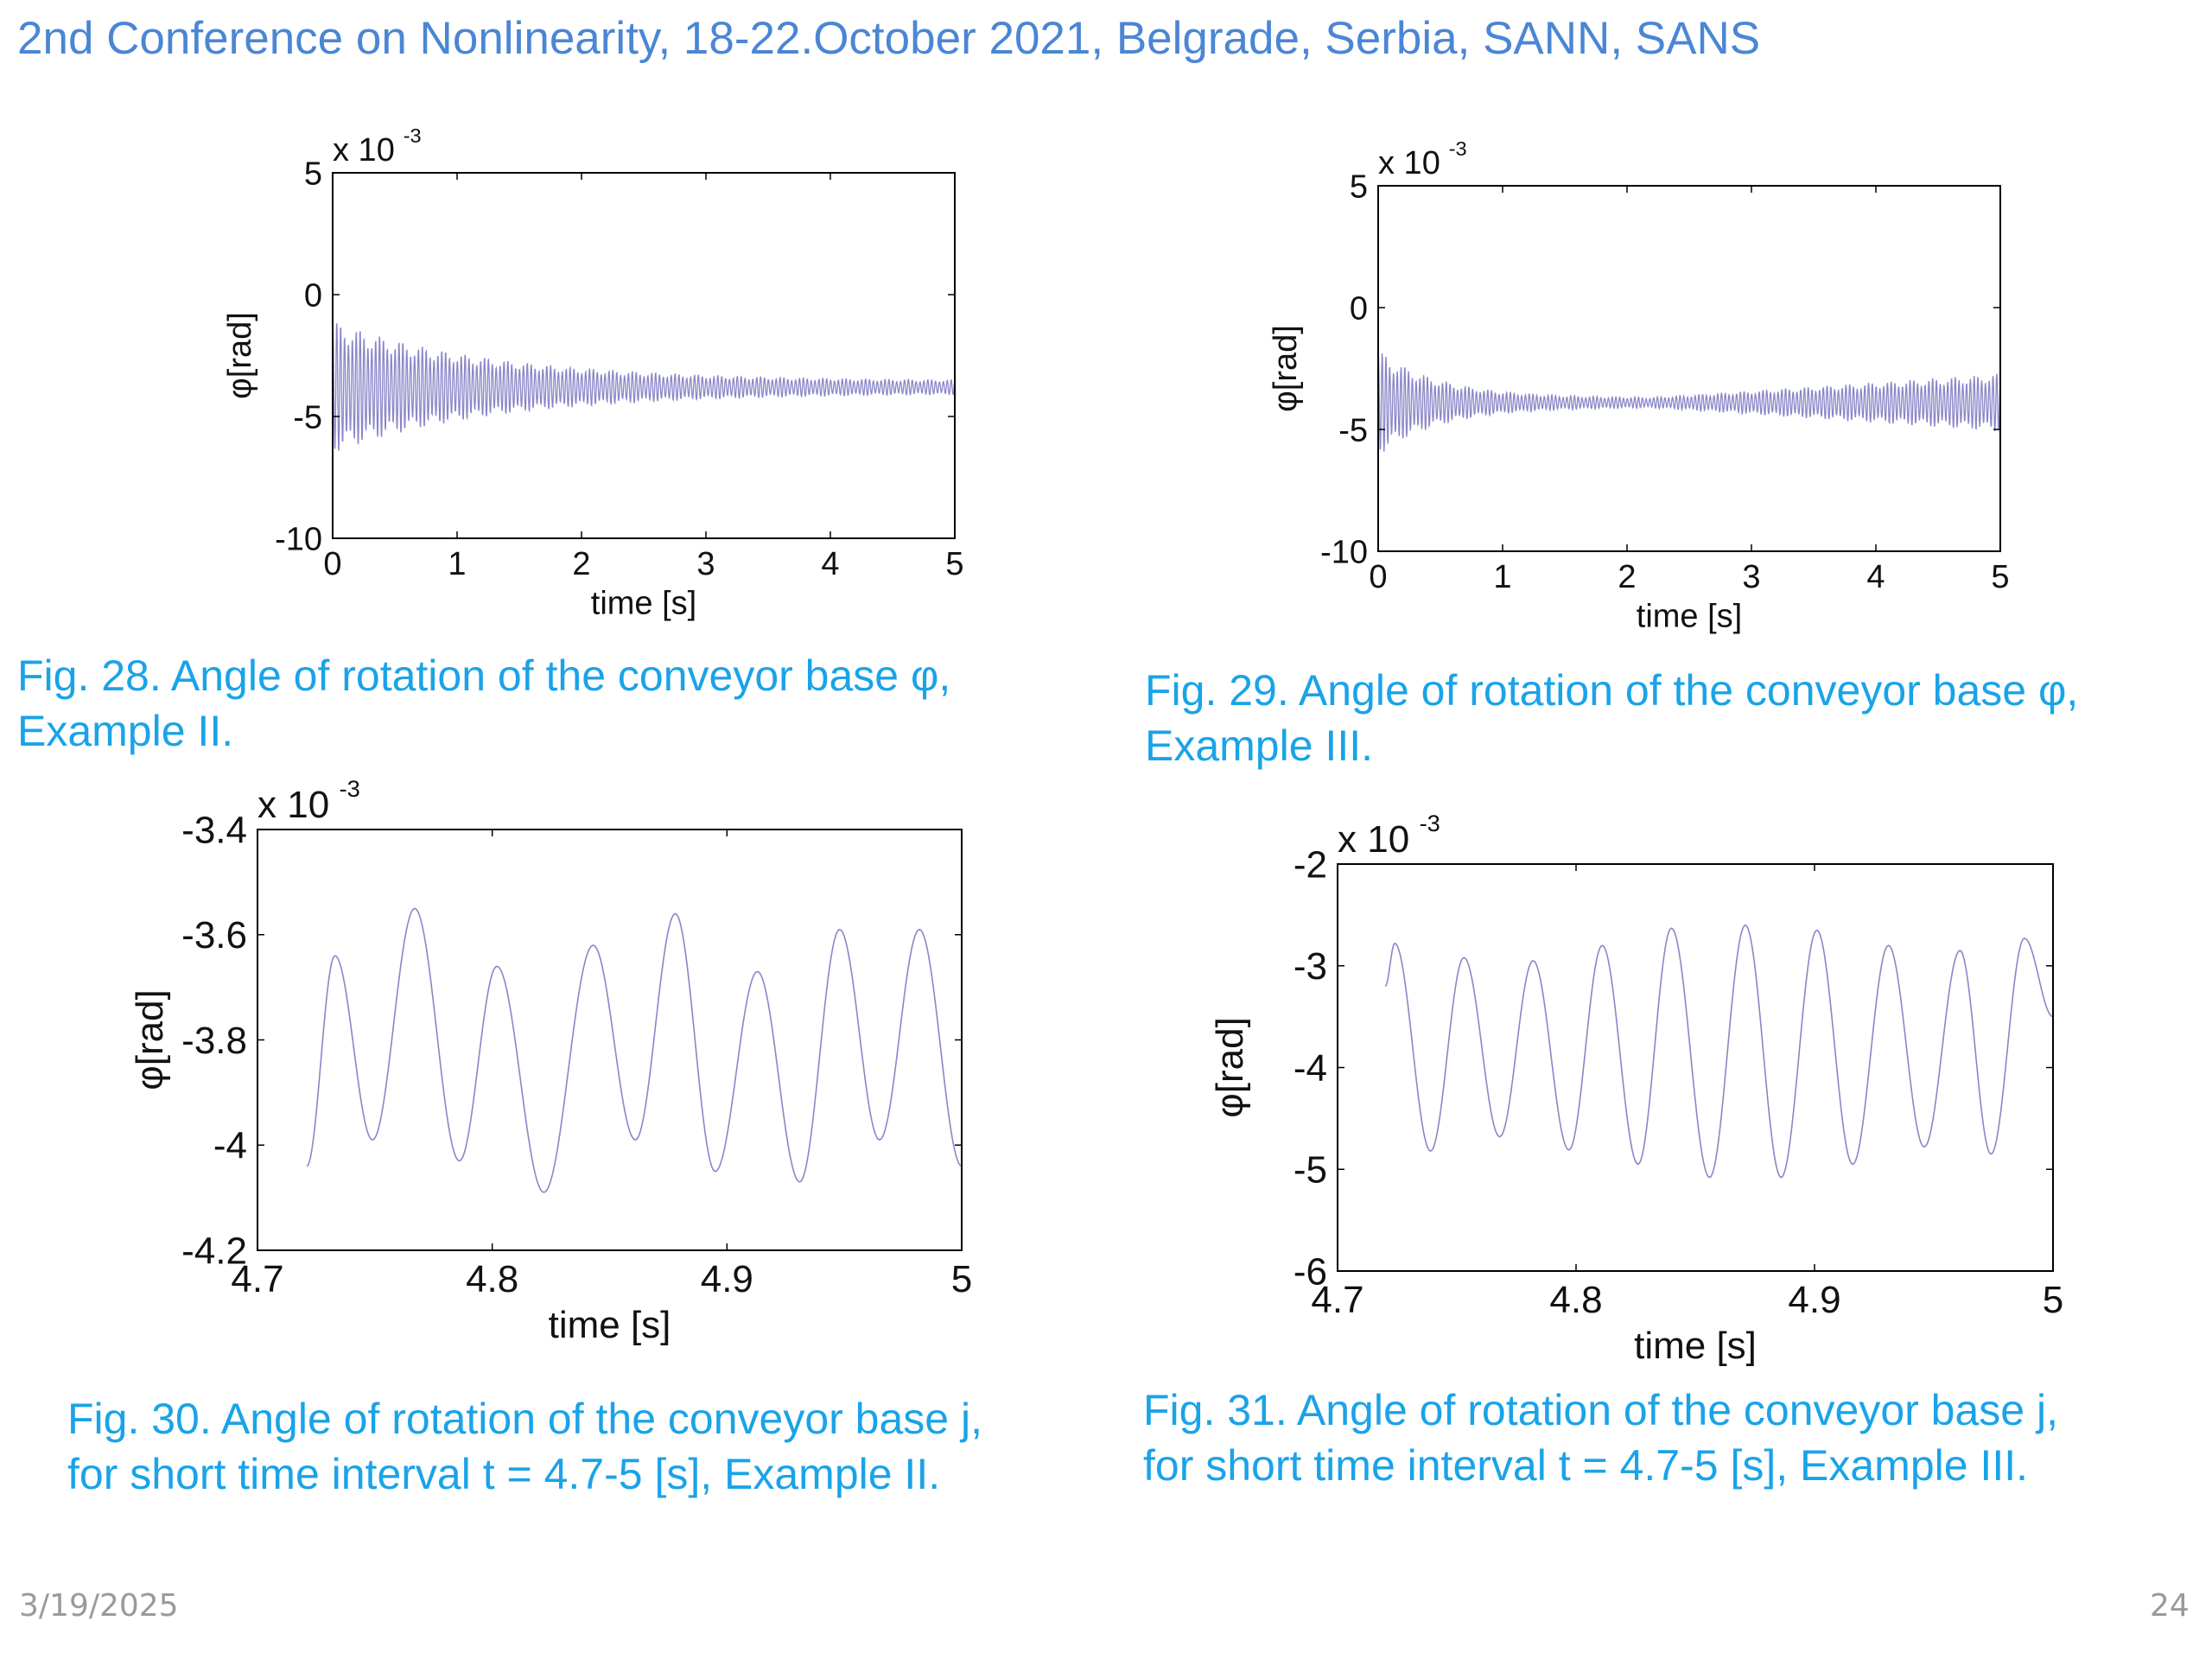 This screenshot has width=2212, height=1659. What do you see at coordinates (1259, 745) in the screenshot?
I see `caption-fig-29-line2: Example III.` at bounding box center [1259, 745].